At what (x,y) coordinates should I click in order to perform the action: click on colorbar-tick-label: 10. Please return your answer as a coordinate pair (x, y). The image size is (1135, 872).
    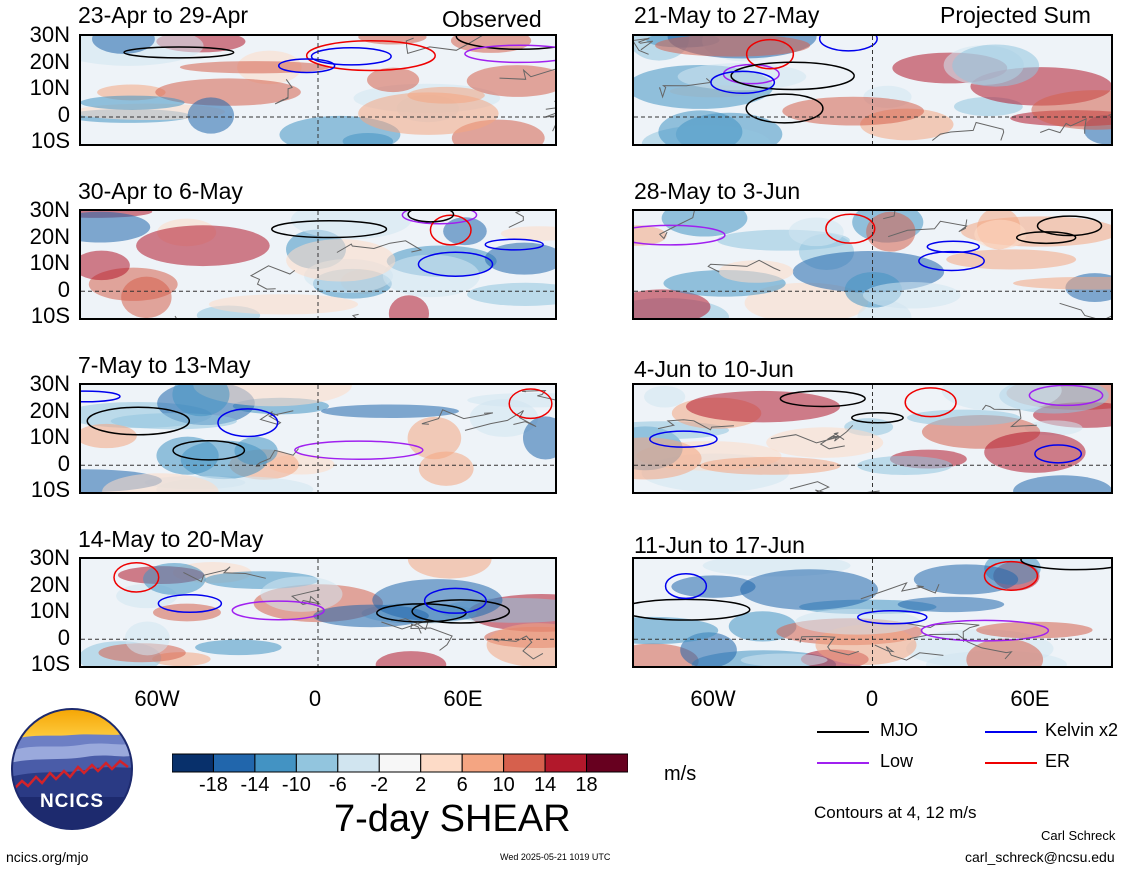
    Looking at the image, I should click on (503, 785).